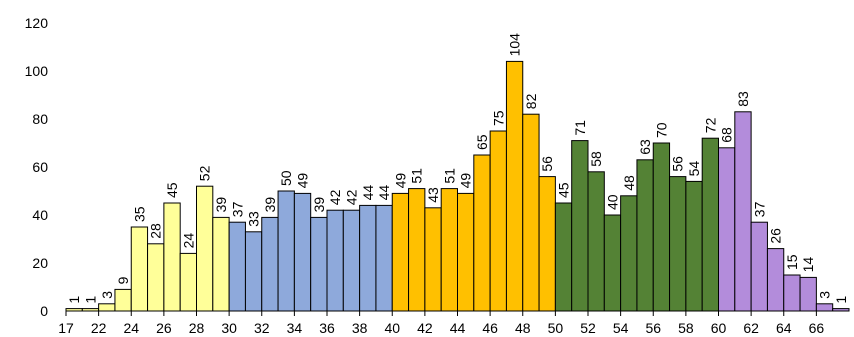  I want to click on x-tick-label: 42, so click(425, 328).